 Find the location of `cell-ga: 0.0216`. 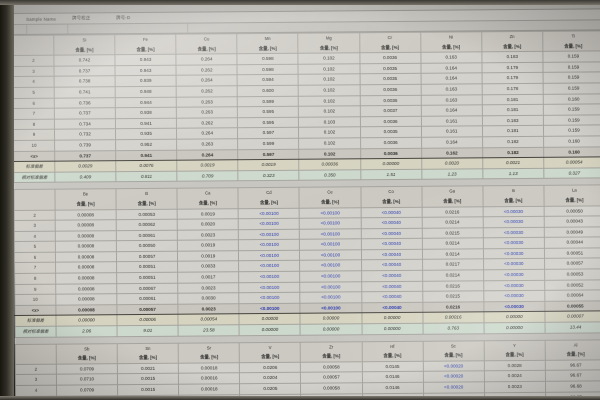

cell-ga: 0.0216 is located at coordinates (453, 286).